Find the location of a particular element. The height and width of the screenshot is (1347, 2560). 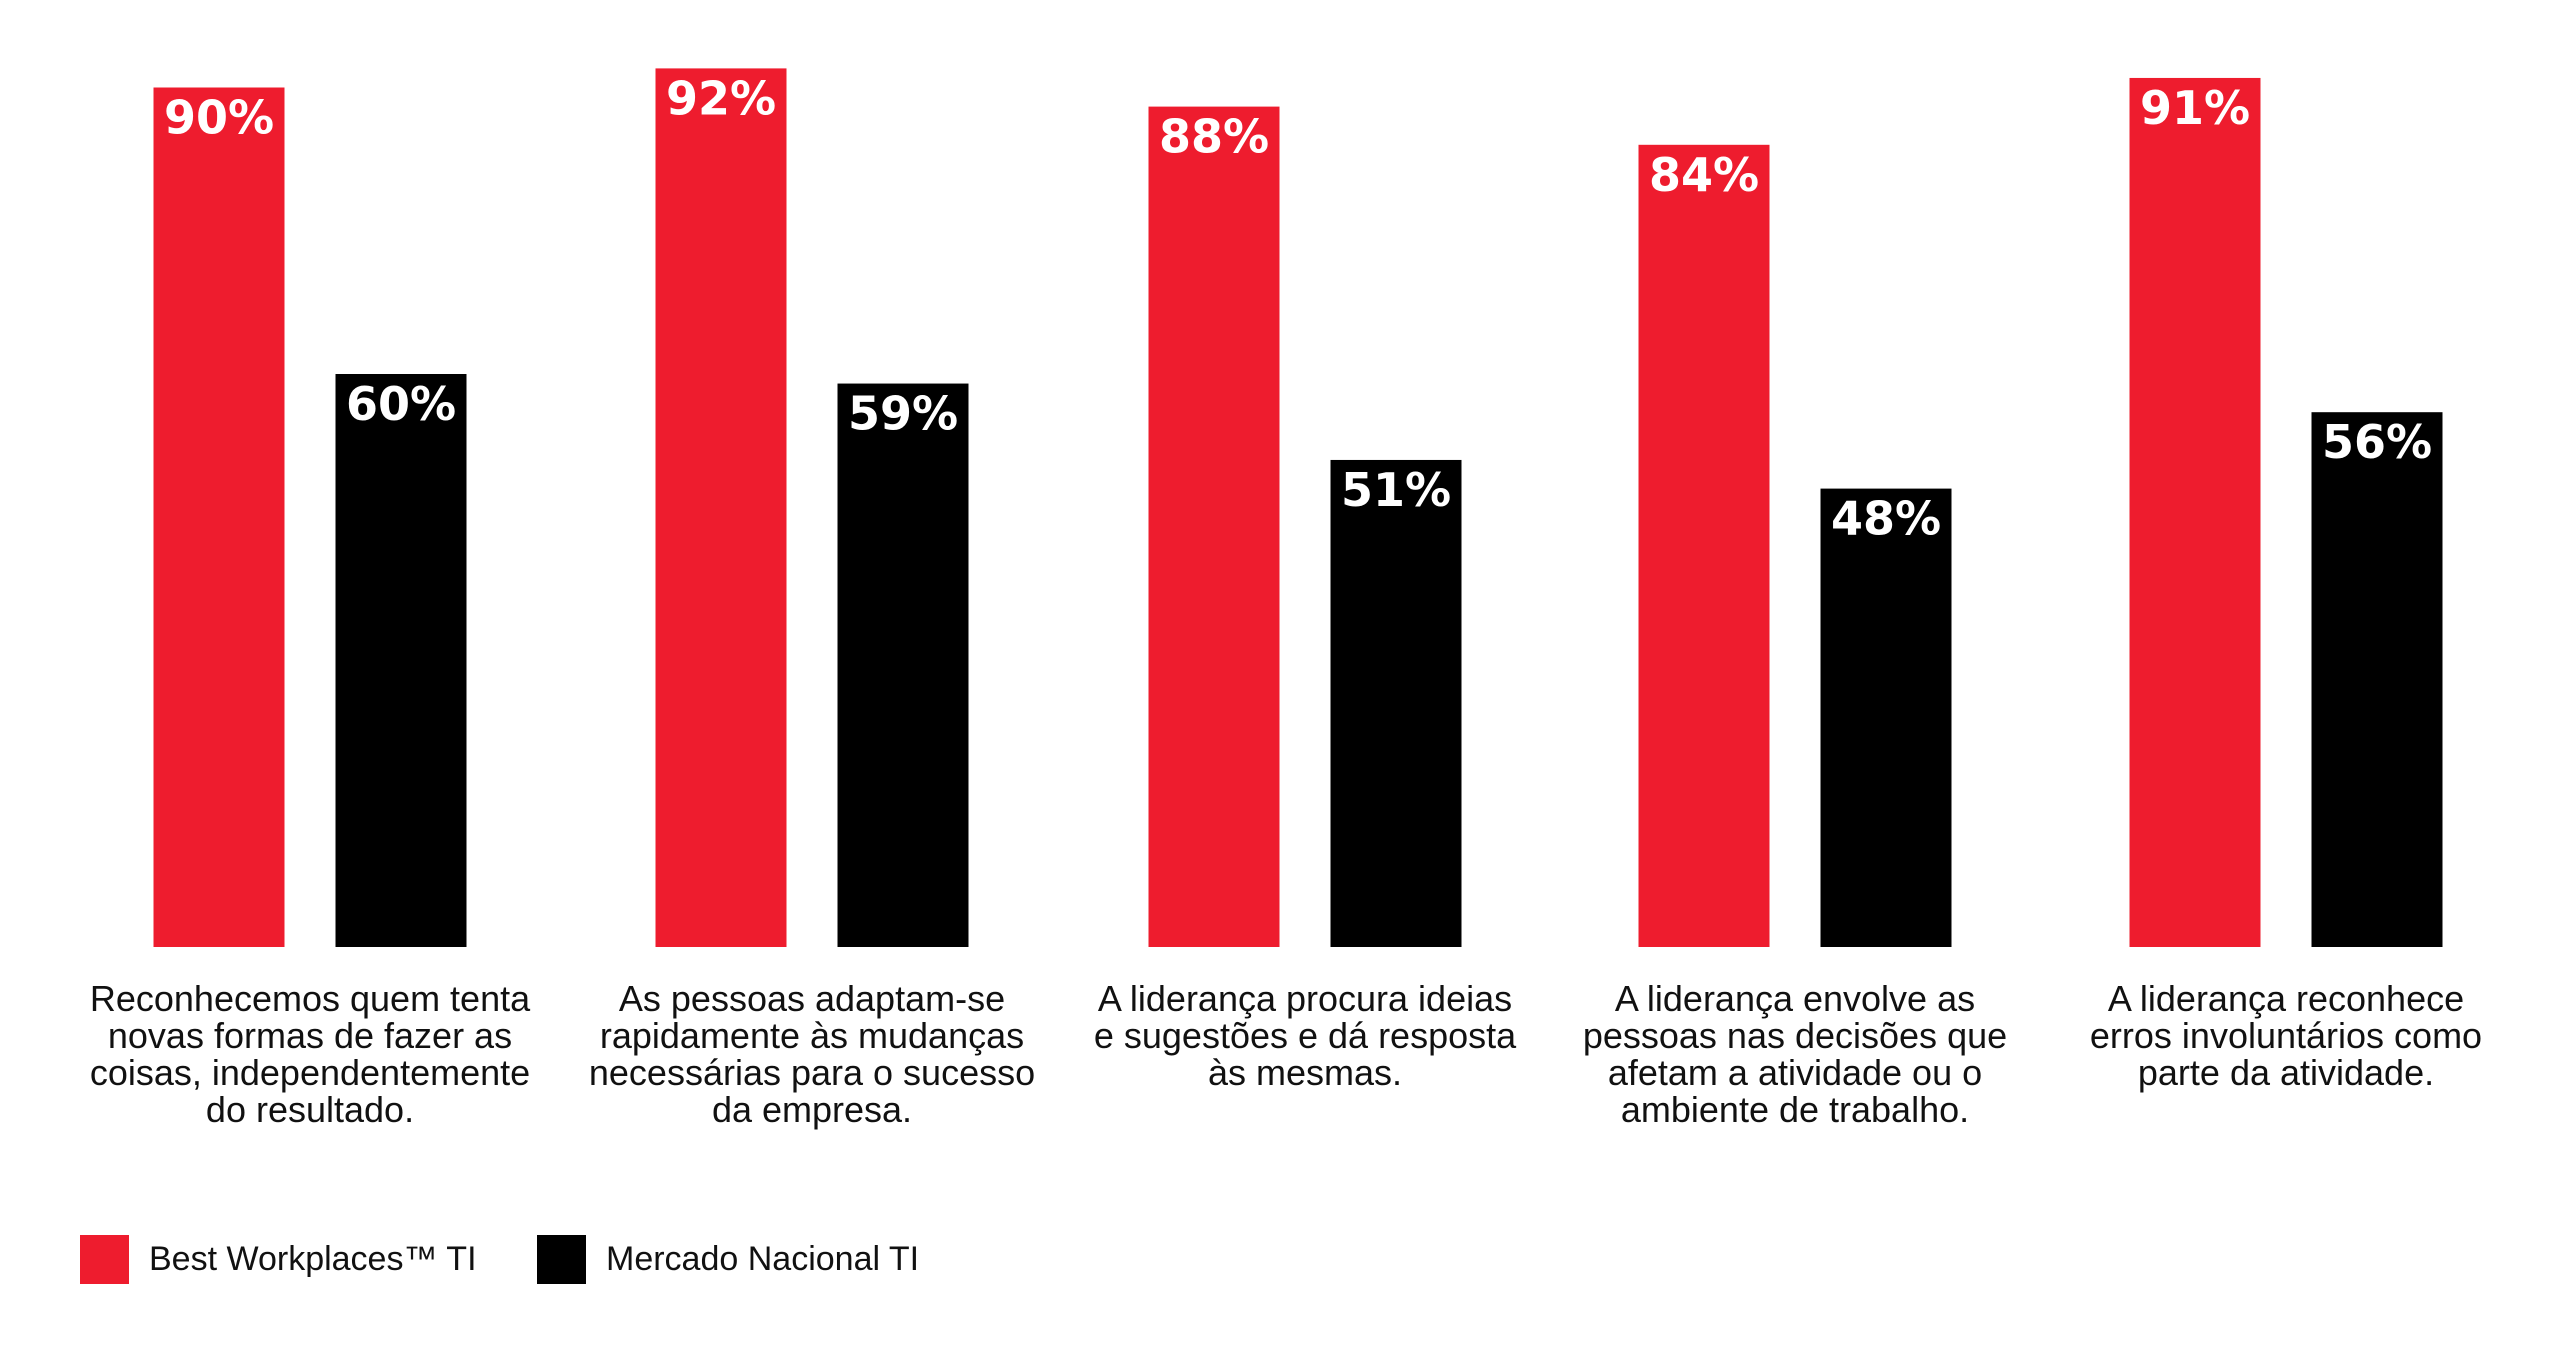

legend-label-best-workplaces: Best Workplaces™ TI is located at coordinates (313, 1259).